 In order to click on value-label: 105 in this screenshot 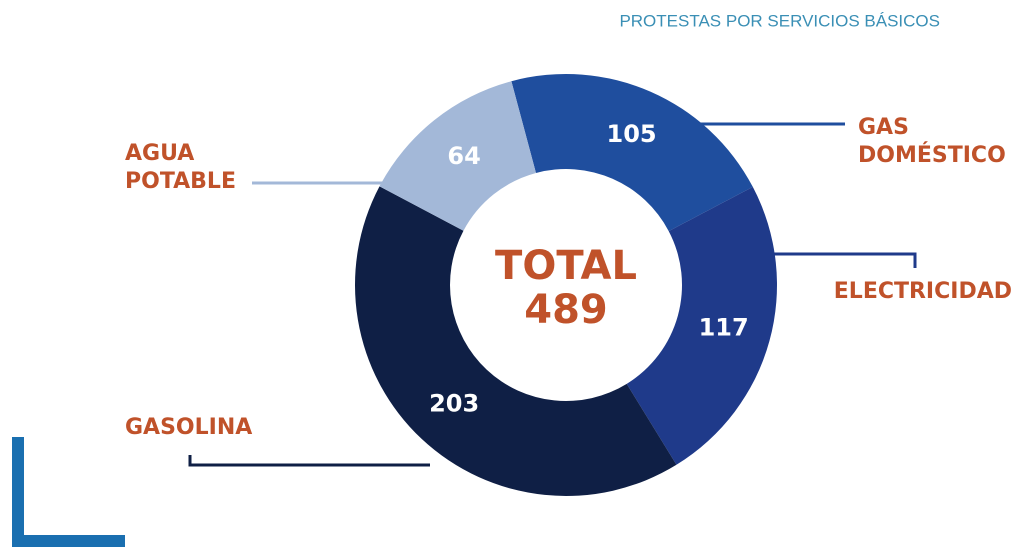, I will do `click(632, 134)`.